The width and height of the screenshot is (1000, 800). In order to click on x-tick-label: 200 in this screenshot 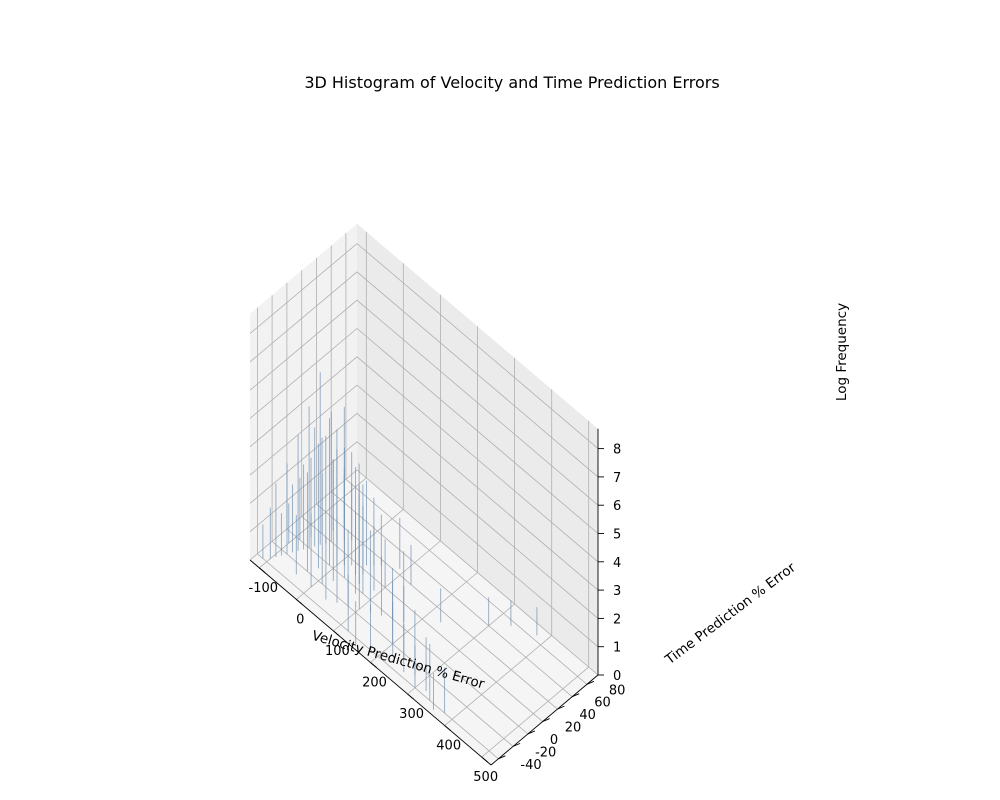, I will do `click(374, 683)`.